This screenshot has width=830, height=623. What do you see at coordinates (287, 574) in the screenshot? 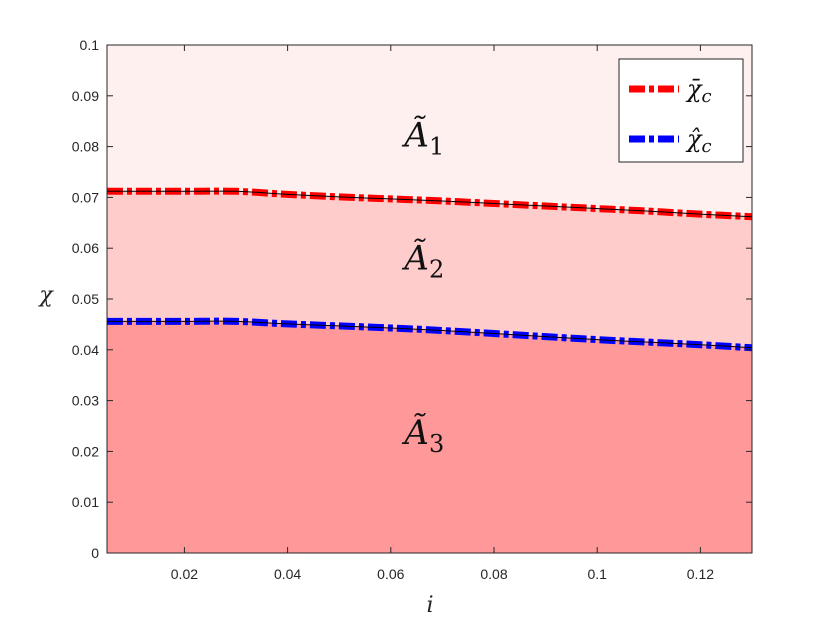
I see `x-tick-label: 0.04` at bounding box center [287, 574].